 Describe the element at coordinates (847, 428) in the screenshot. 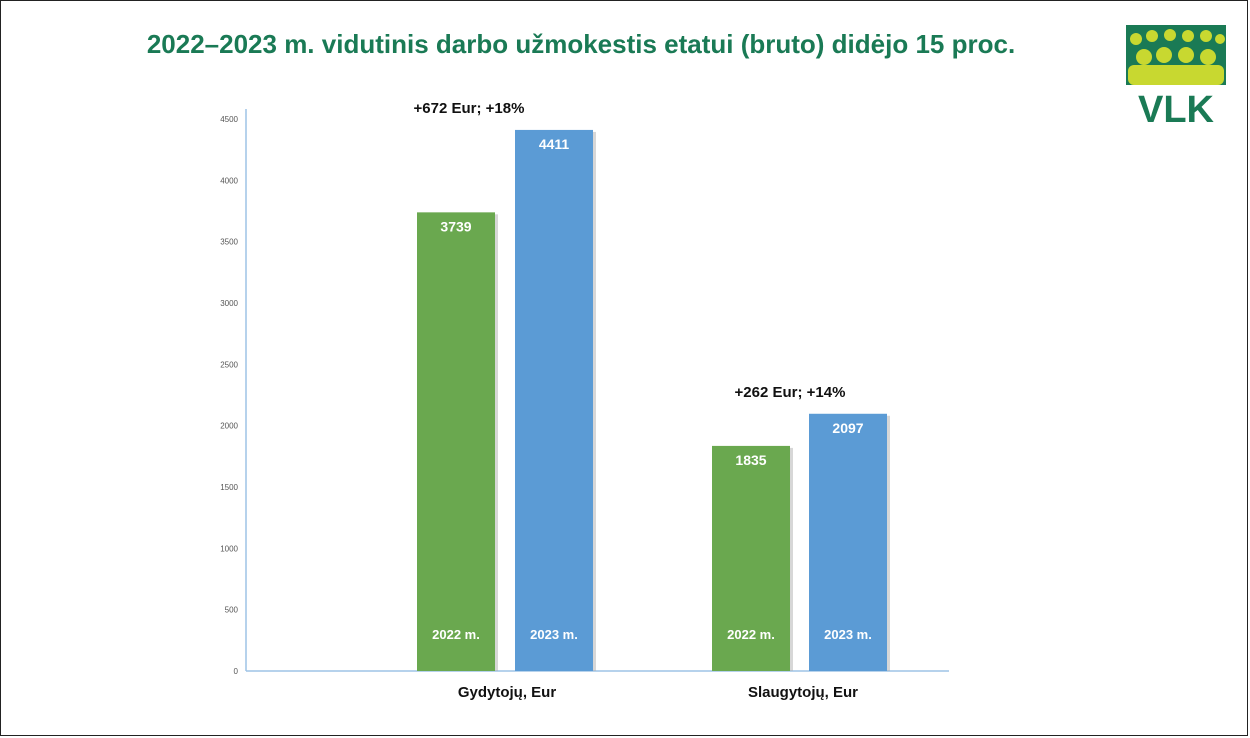

I see `bar-value-label: 2097` at that location.